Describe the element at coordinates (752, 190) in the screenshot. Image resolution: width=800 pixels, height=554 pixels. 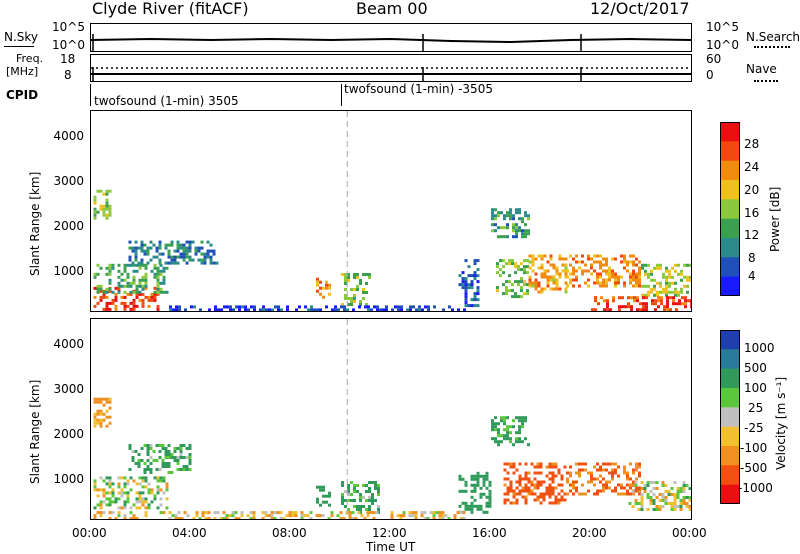
I see `power-cb-20: 20` at that location.